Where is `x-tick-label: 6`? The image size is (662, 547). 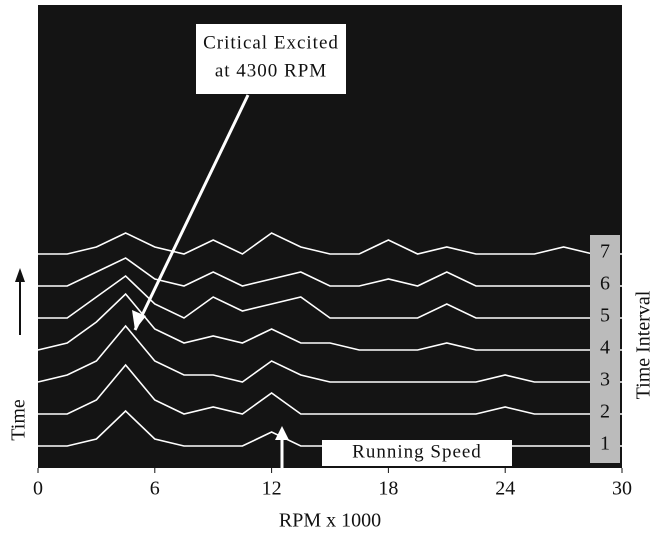 x-tick-label: 6 is located at coordinates (155, 489).